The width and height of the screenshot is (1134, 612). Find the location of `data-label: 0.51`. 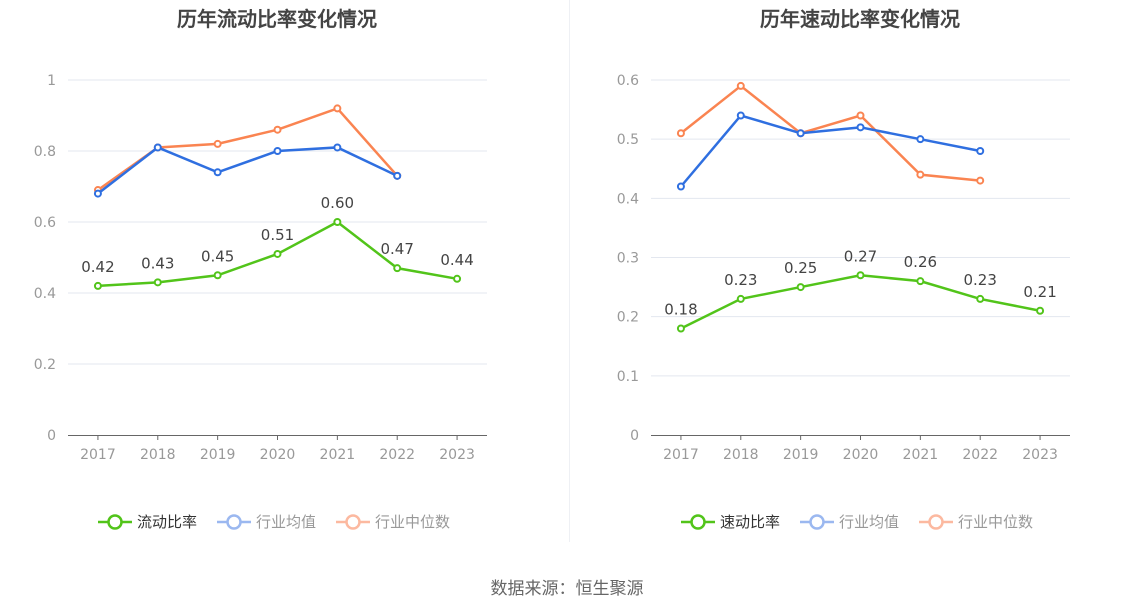

data-label: 0.51 is located at coordinates (277, 235).